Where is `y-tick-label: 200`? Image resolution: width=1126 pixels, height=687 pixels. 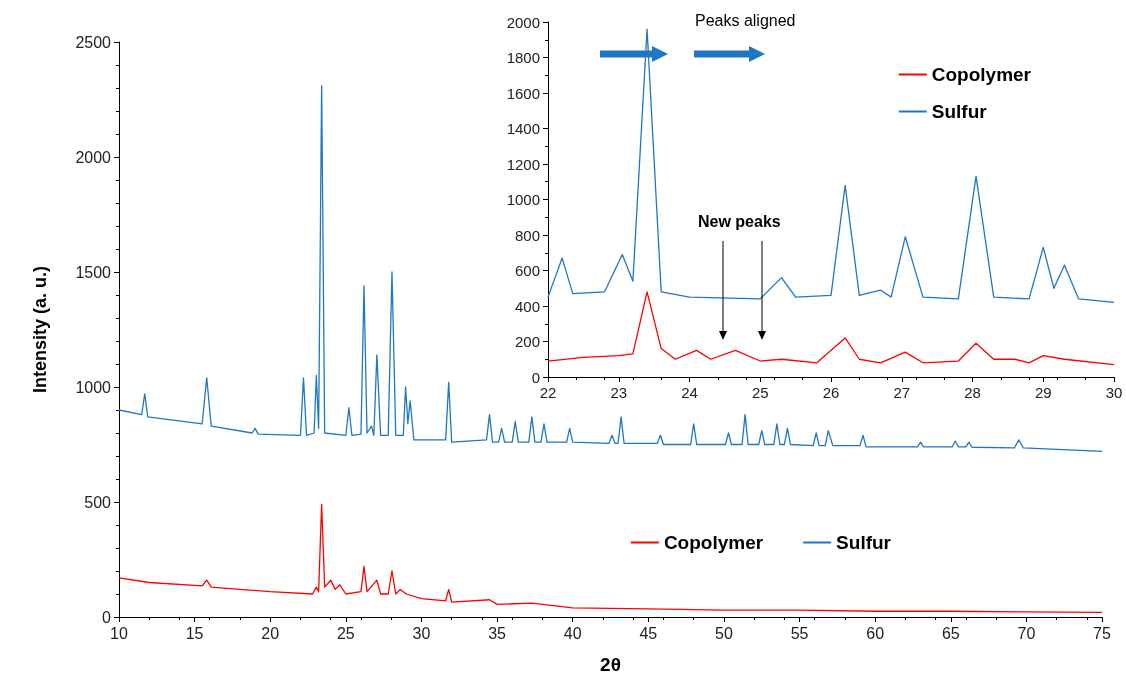
y-tick-label: 200 is located at coordinates (527, 341).